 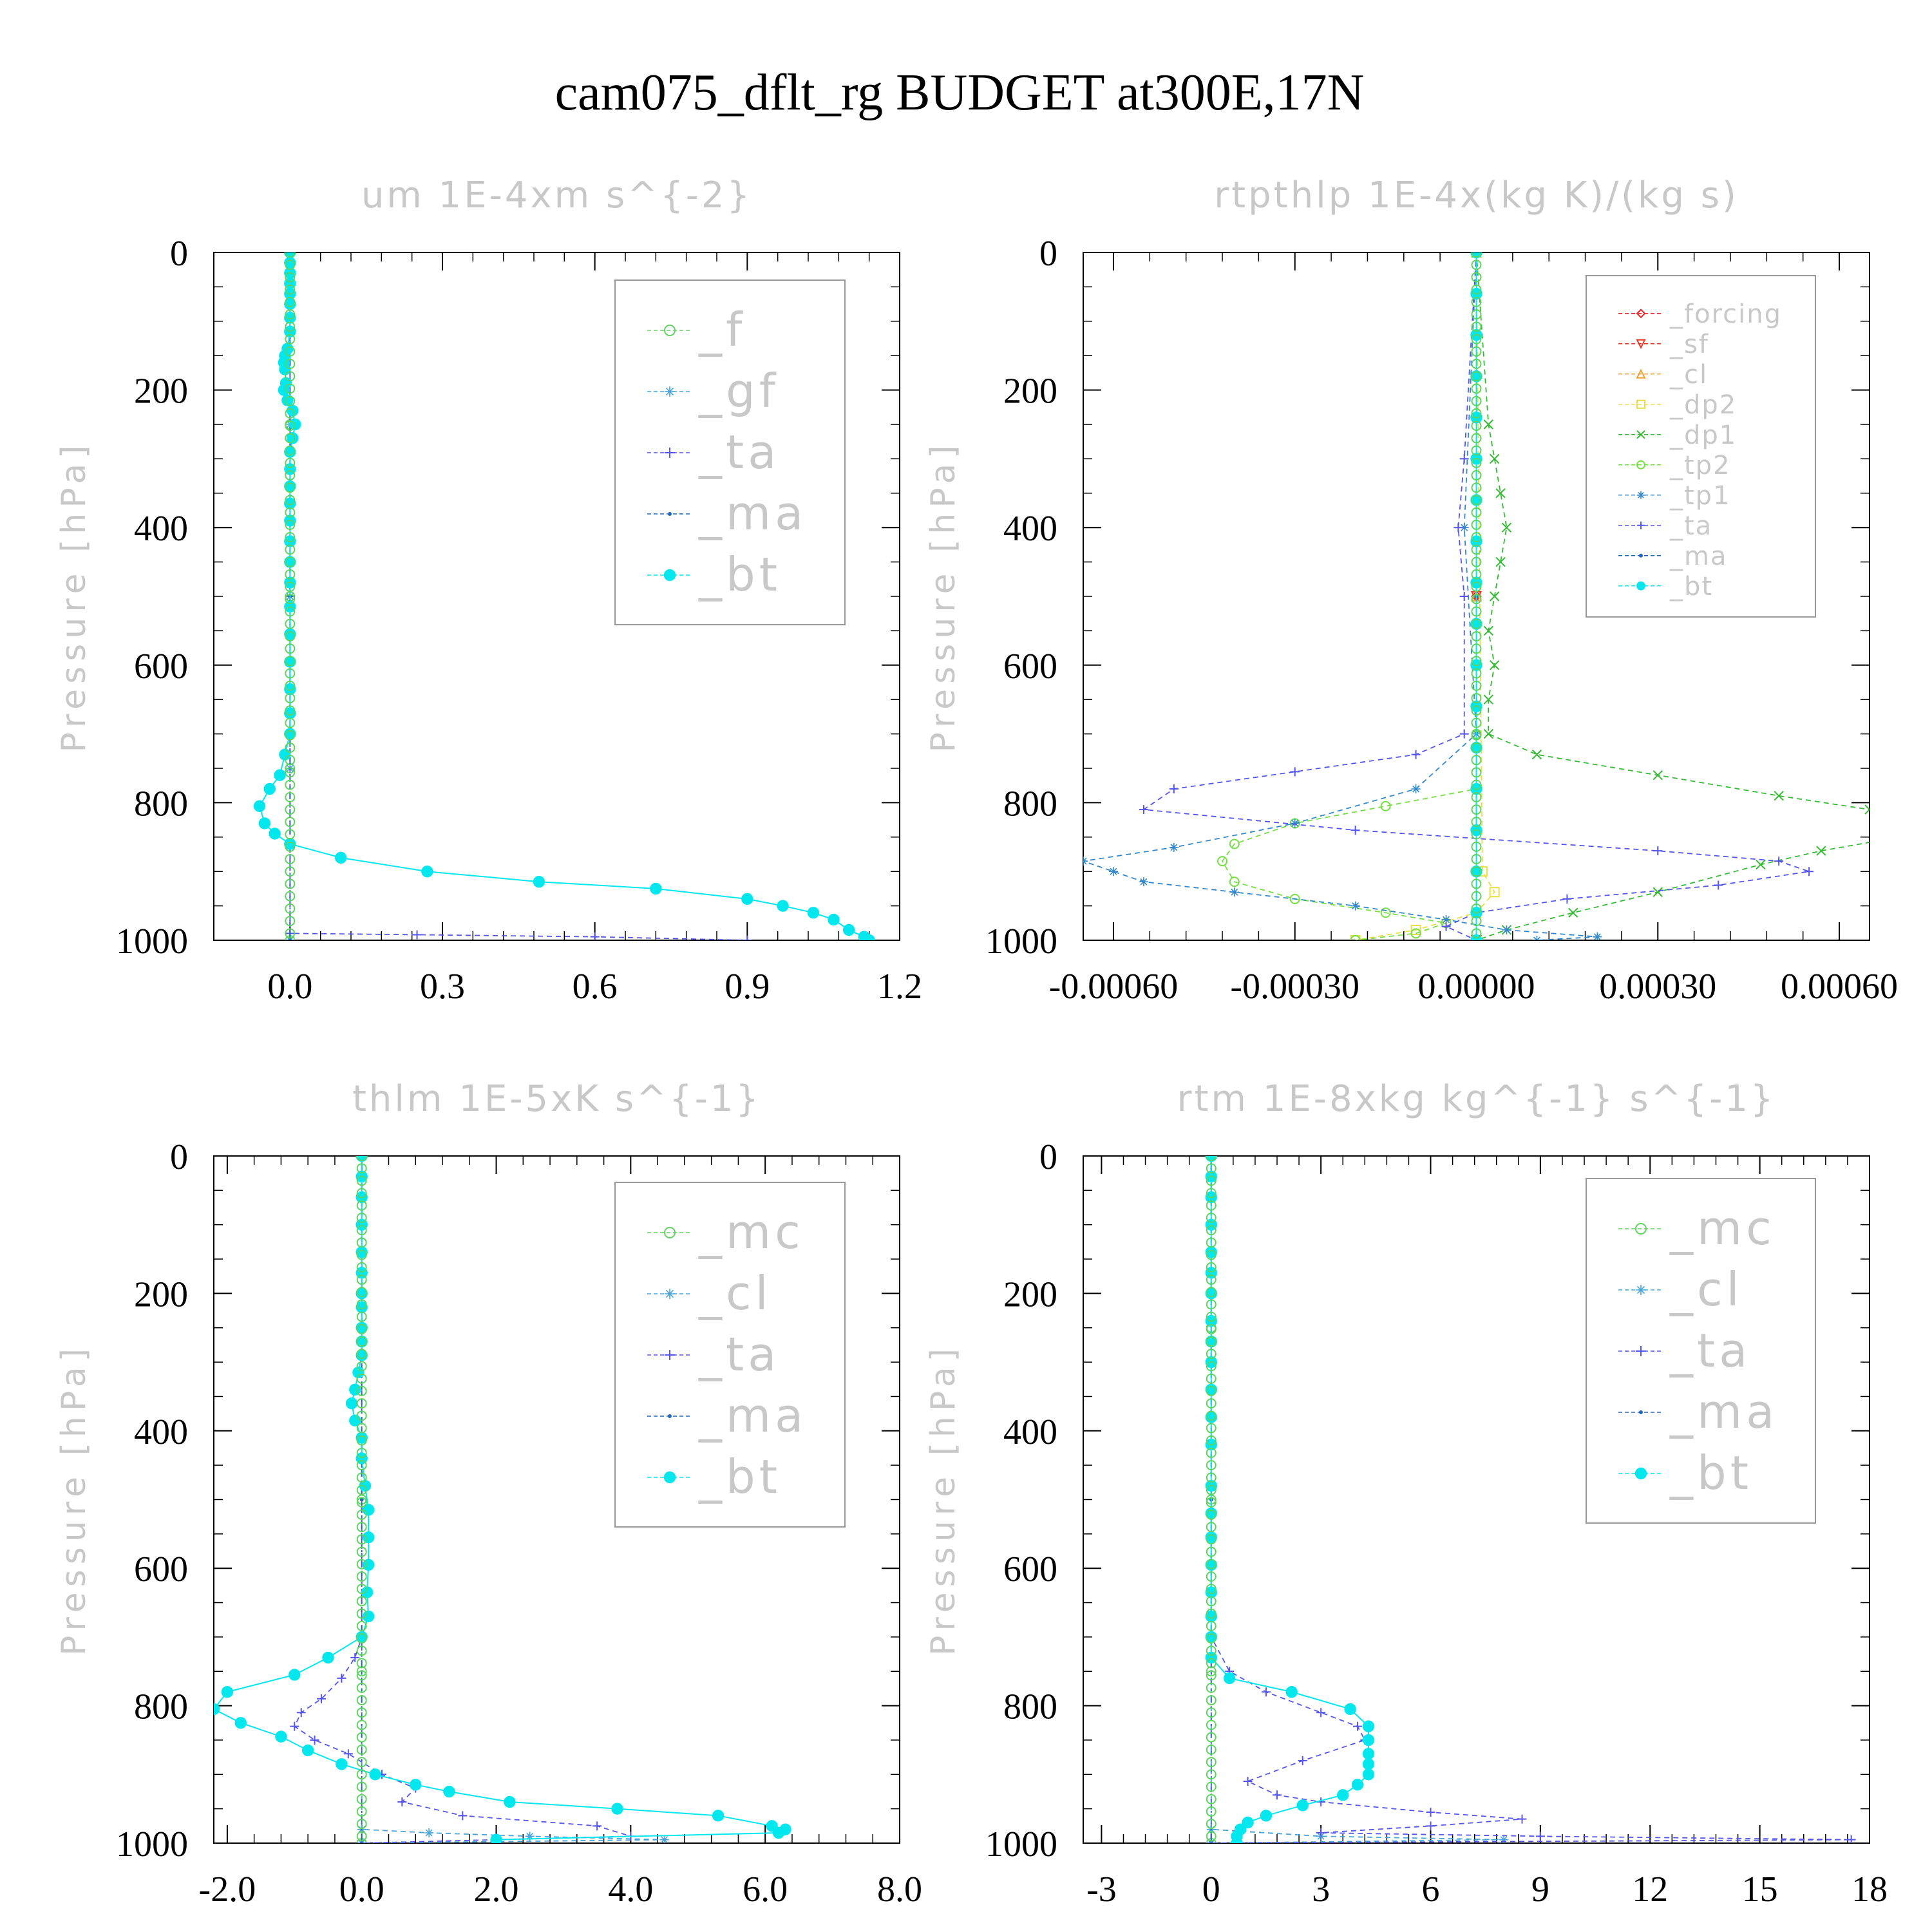 I want to click on legend-label: _bt, so click(x=740, y=1477).